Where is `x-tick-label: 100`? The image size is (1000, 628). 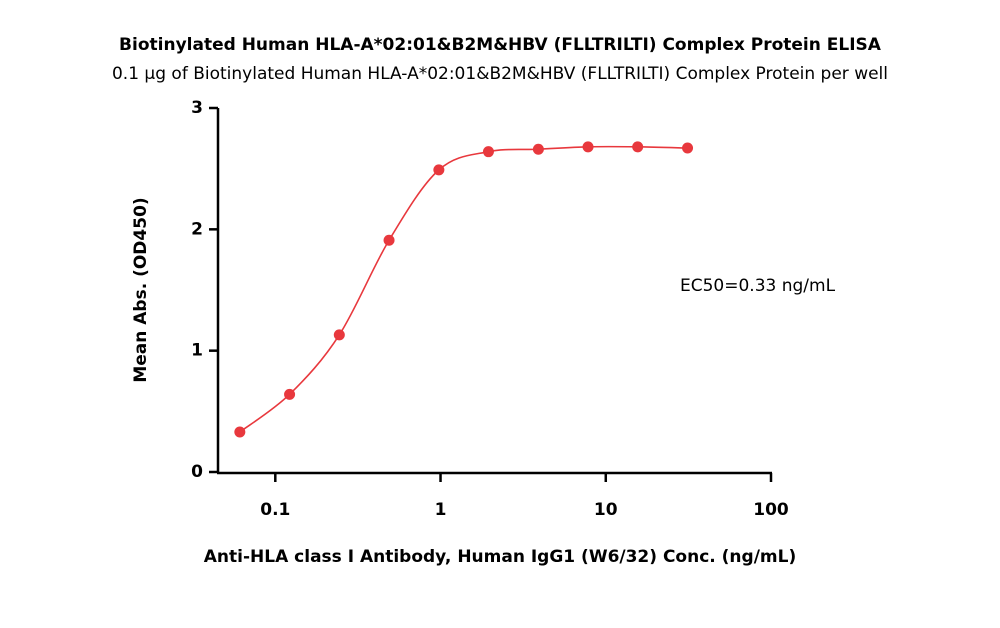 x-tick-label: 100 is located at coordinates (771, 510).